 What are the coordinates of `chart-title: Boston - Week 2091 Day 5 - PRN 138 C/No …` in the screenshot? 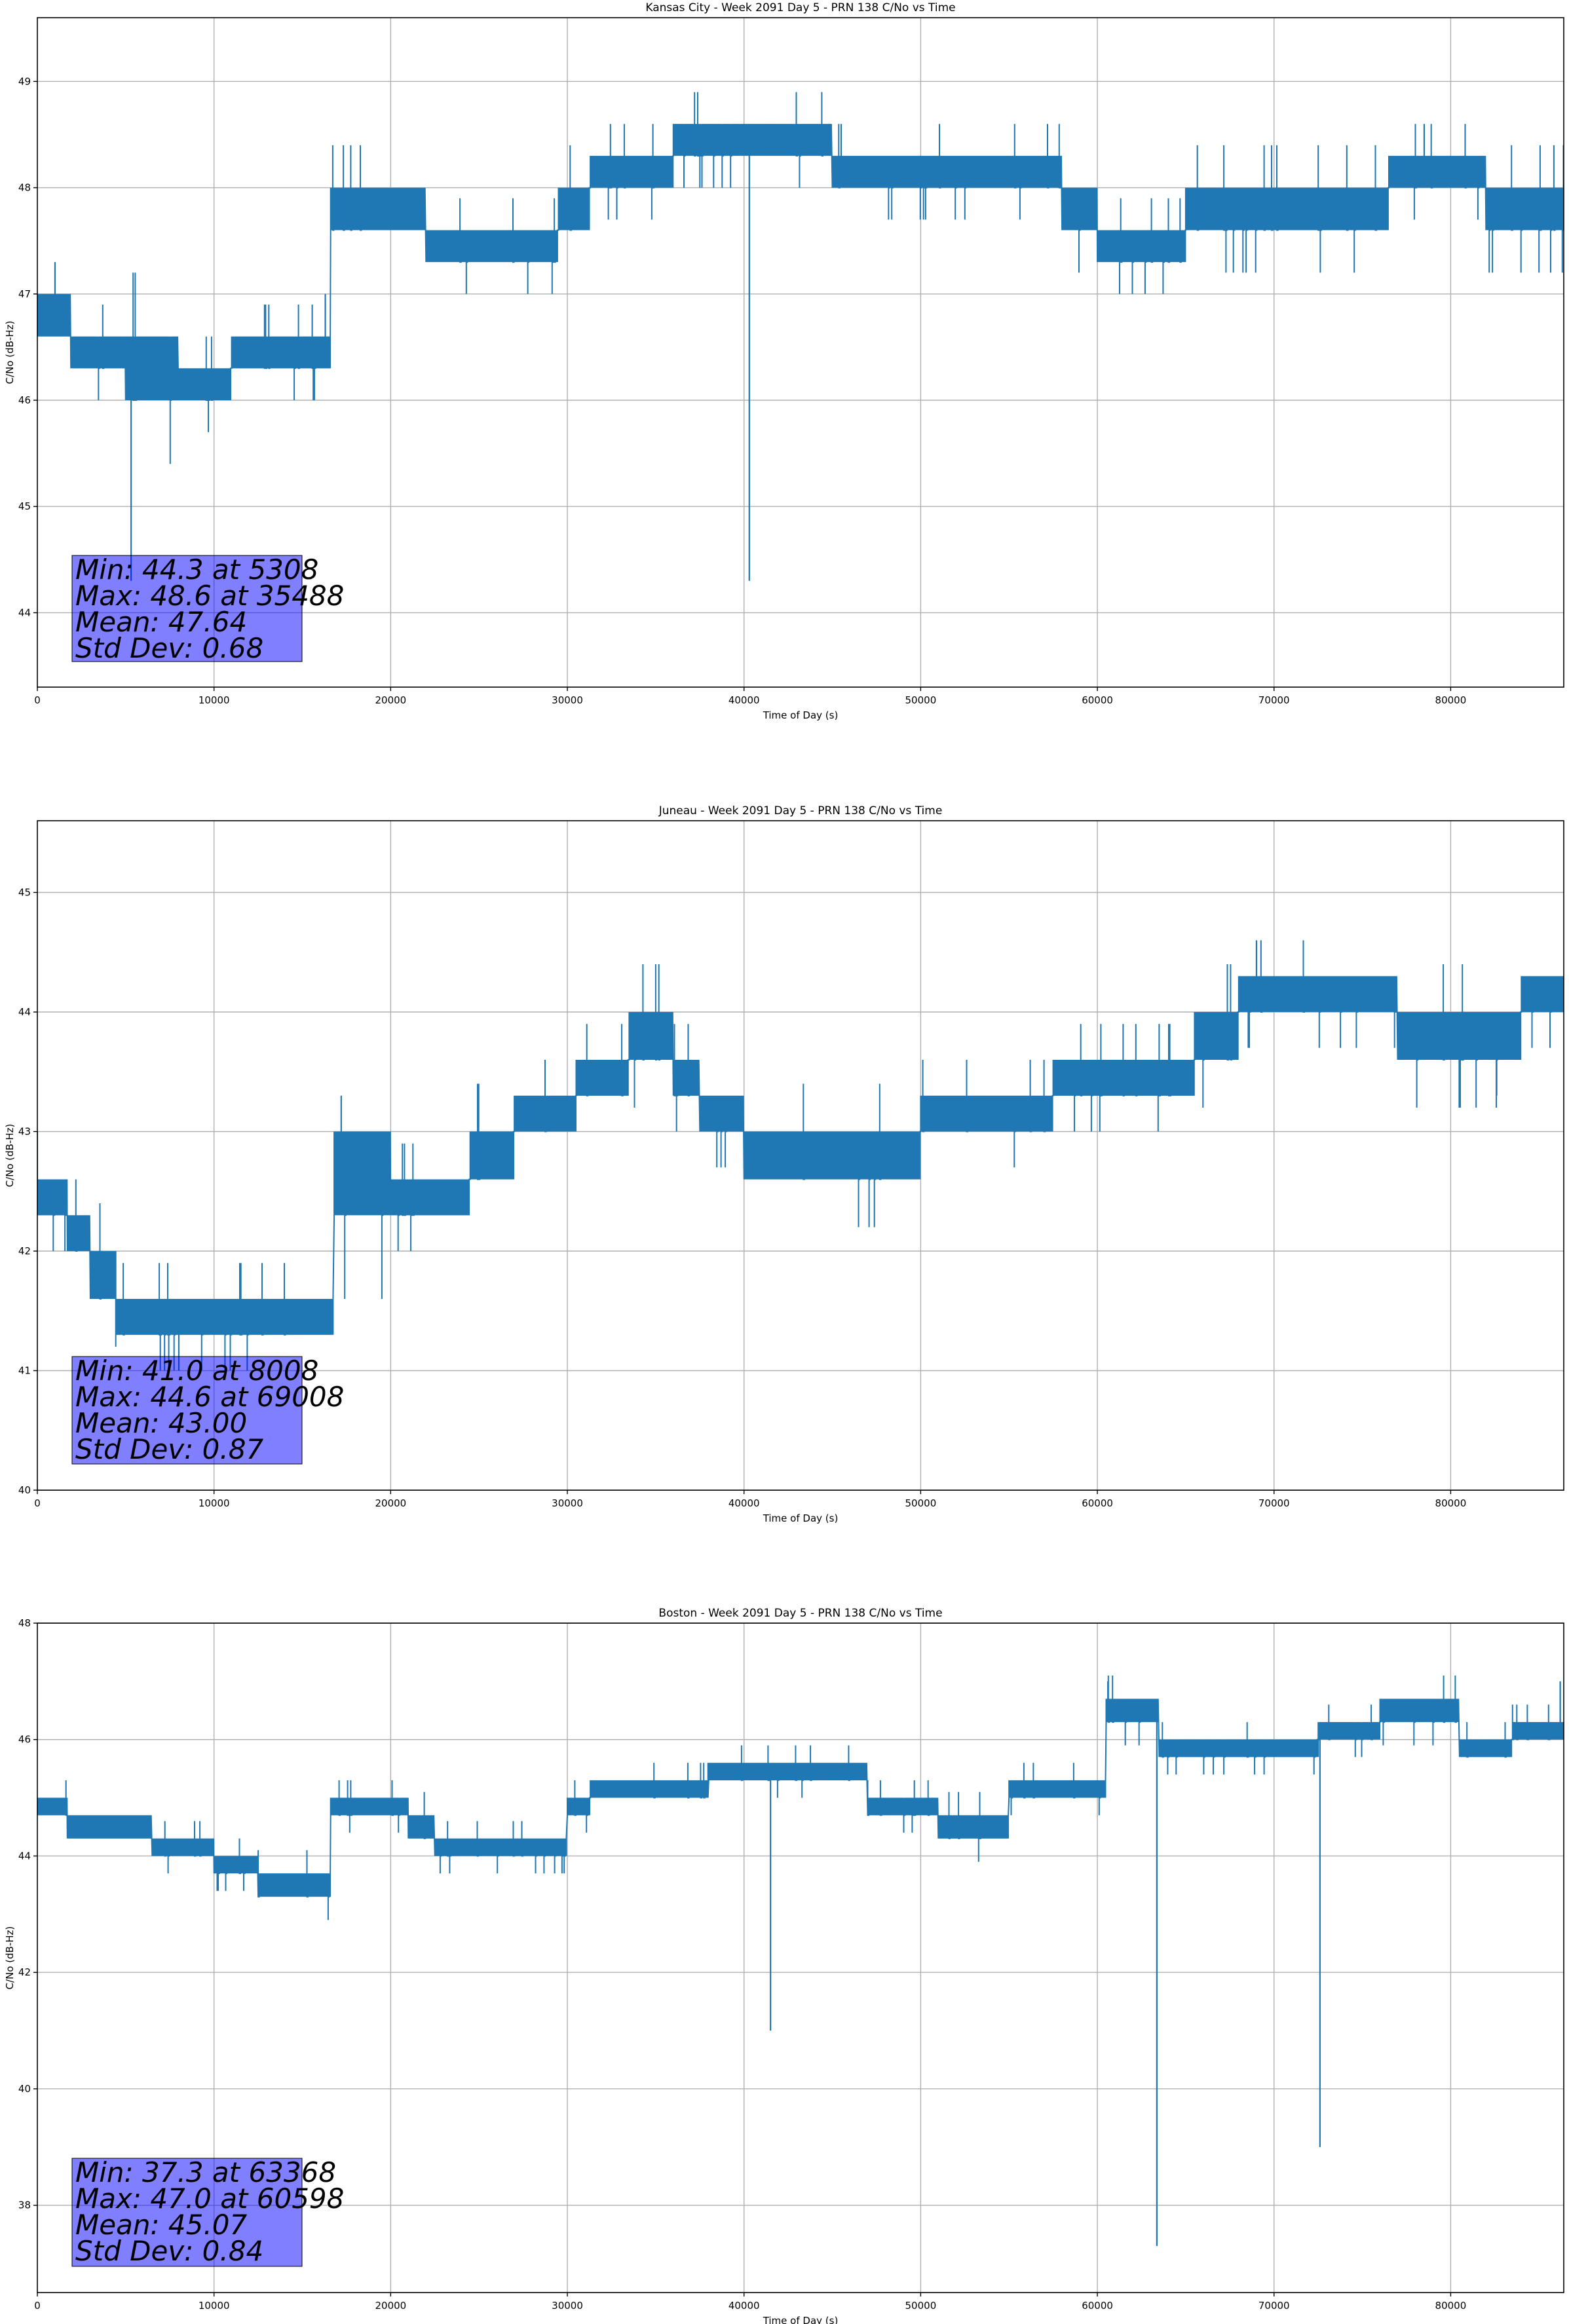 It's located at (800, 1613).